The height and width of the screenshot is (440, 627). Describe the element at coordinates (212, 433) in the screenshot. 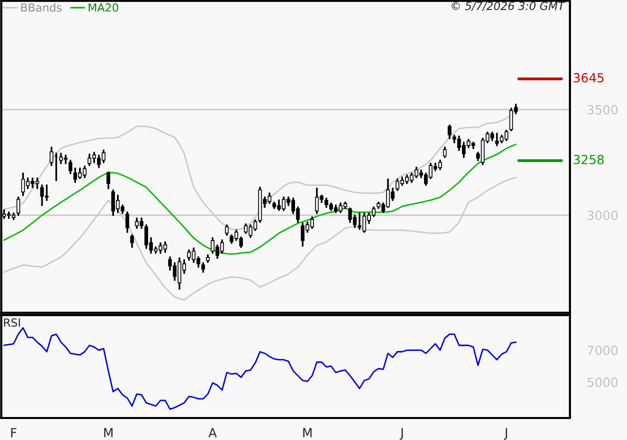

I see `x-tick-label: A` at that location.